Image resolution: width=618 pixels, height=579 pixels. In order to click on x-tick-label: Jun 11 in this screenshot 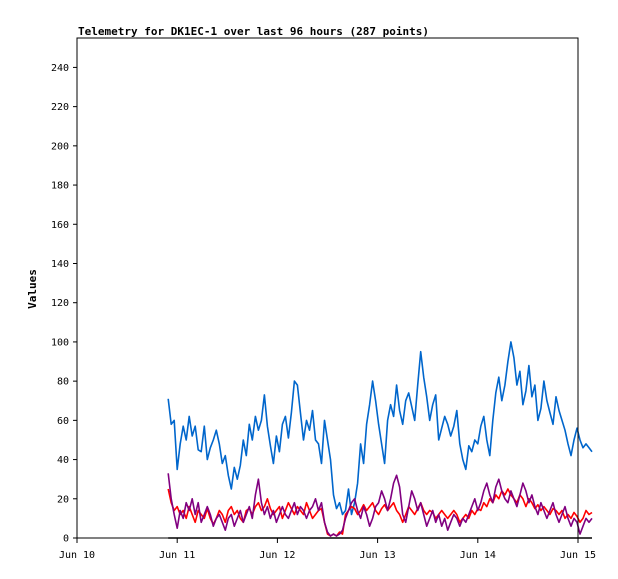, I will do `click(177, 555)`.